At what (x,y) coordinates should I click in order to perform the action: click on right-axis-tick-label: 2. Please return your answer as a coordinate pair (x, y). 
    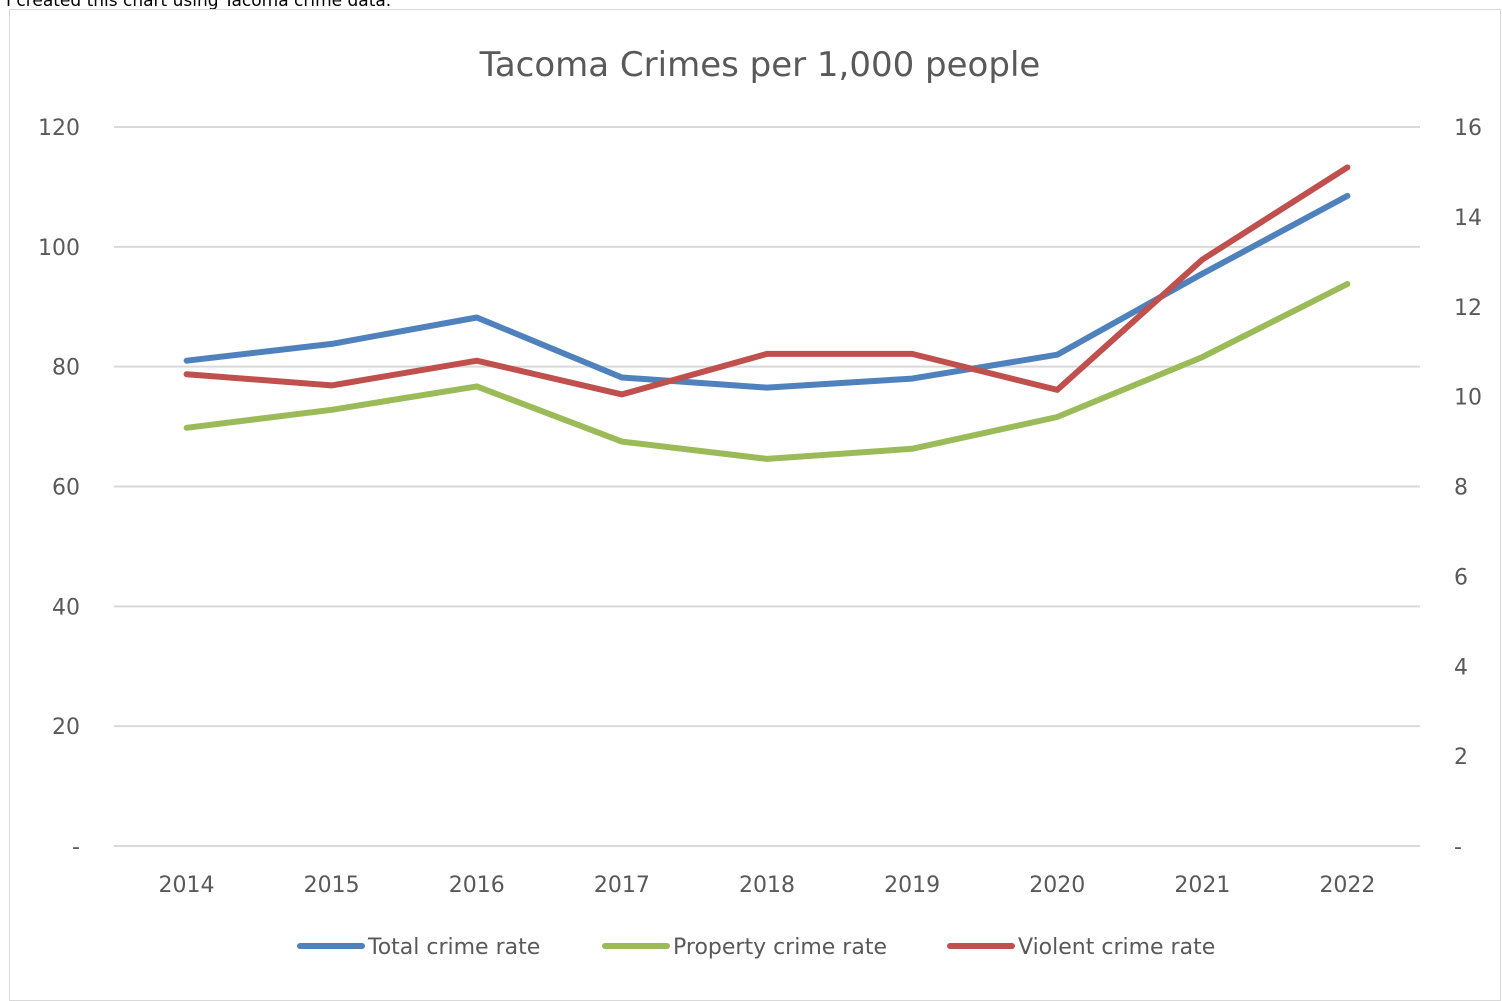
    Looking at the image, I should click on (1461, 757).